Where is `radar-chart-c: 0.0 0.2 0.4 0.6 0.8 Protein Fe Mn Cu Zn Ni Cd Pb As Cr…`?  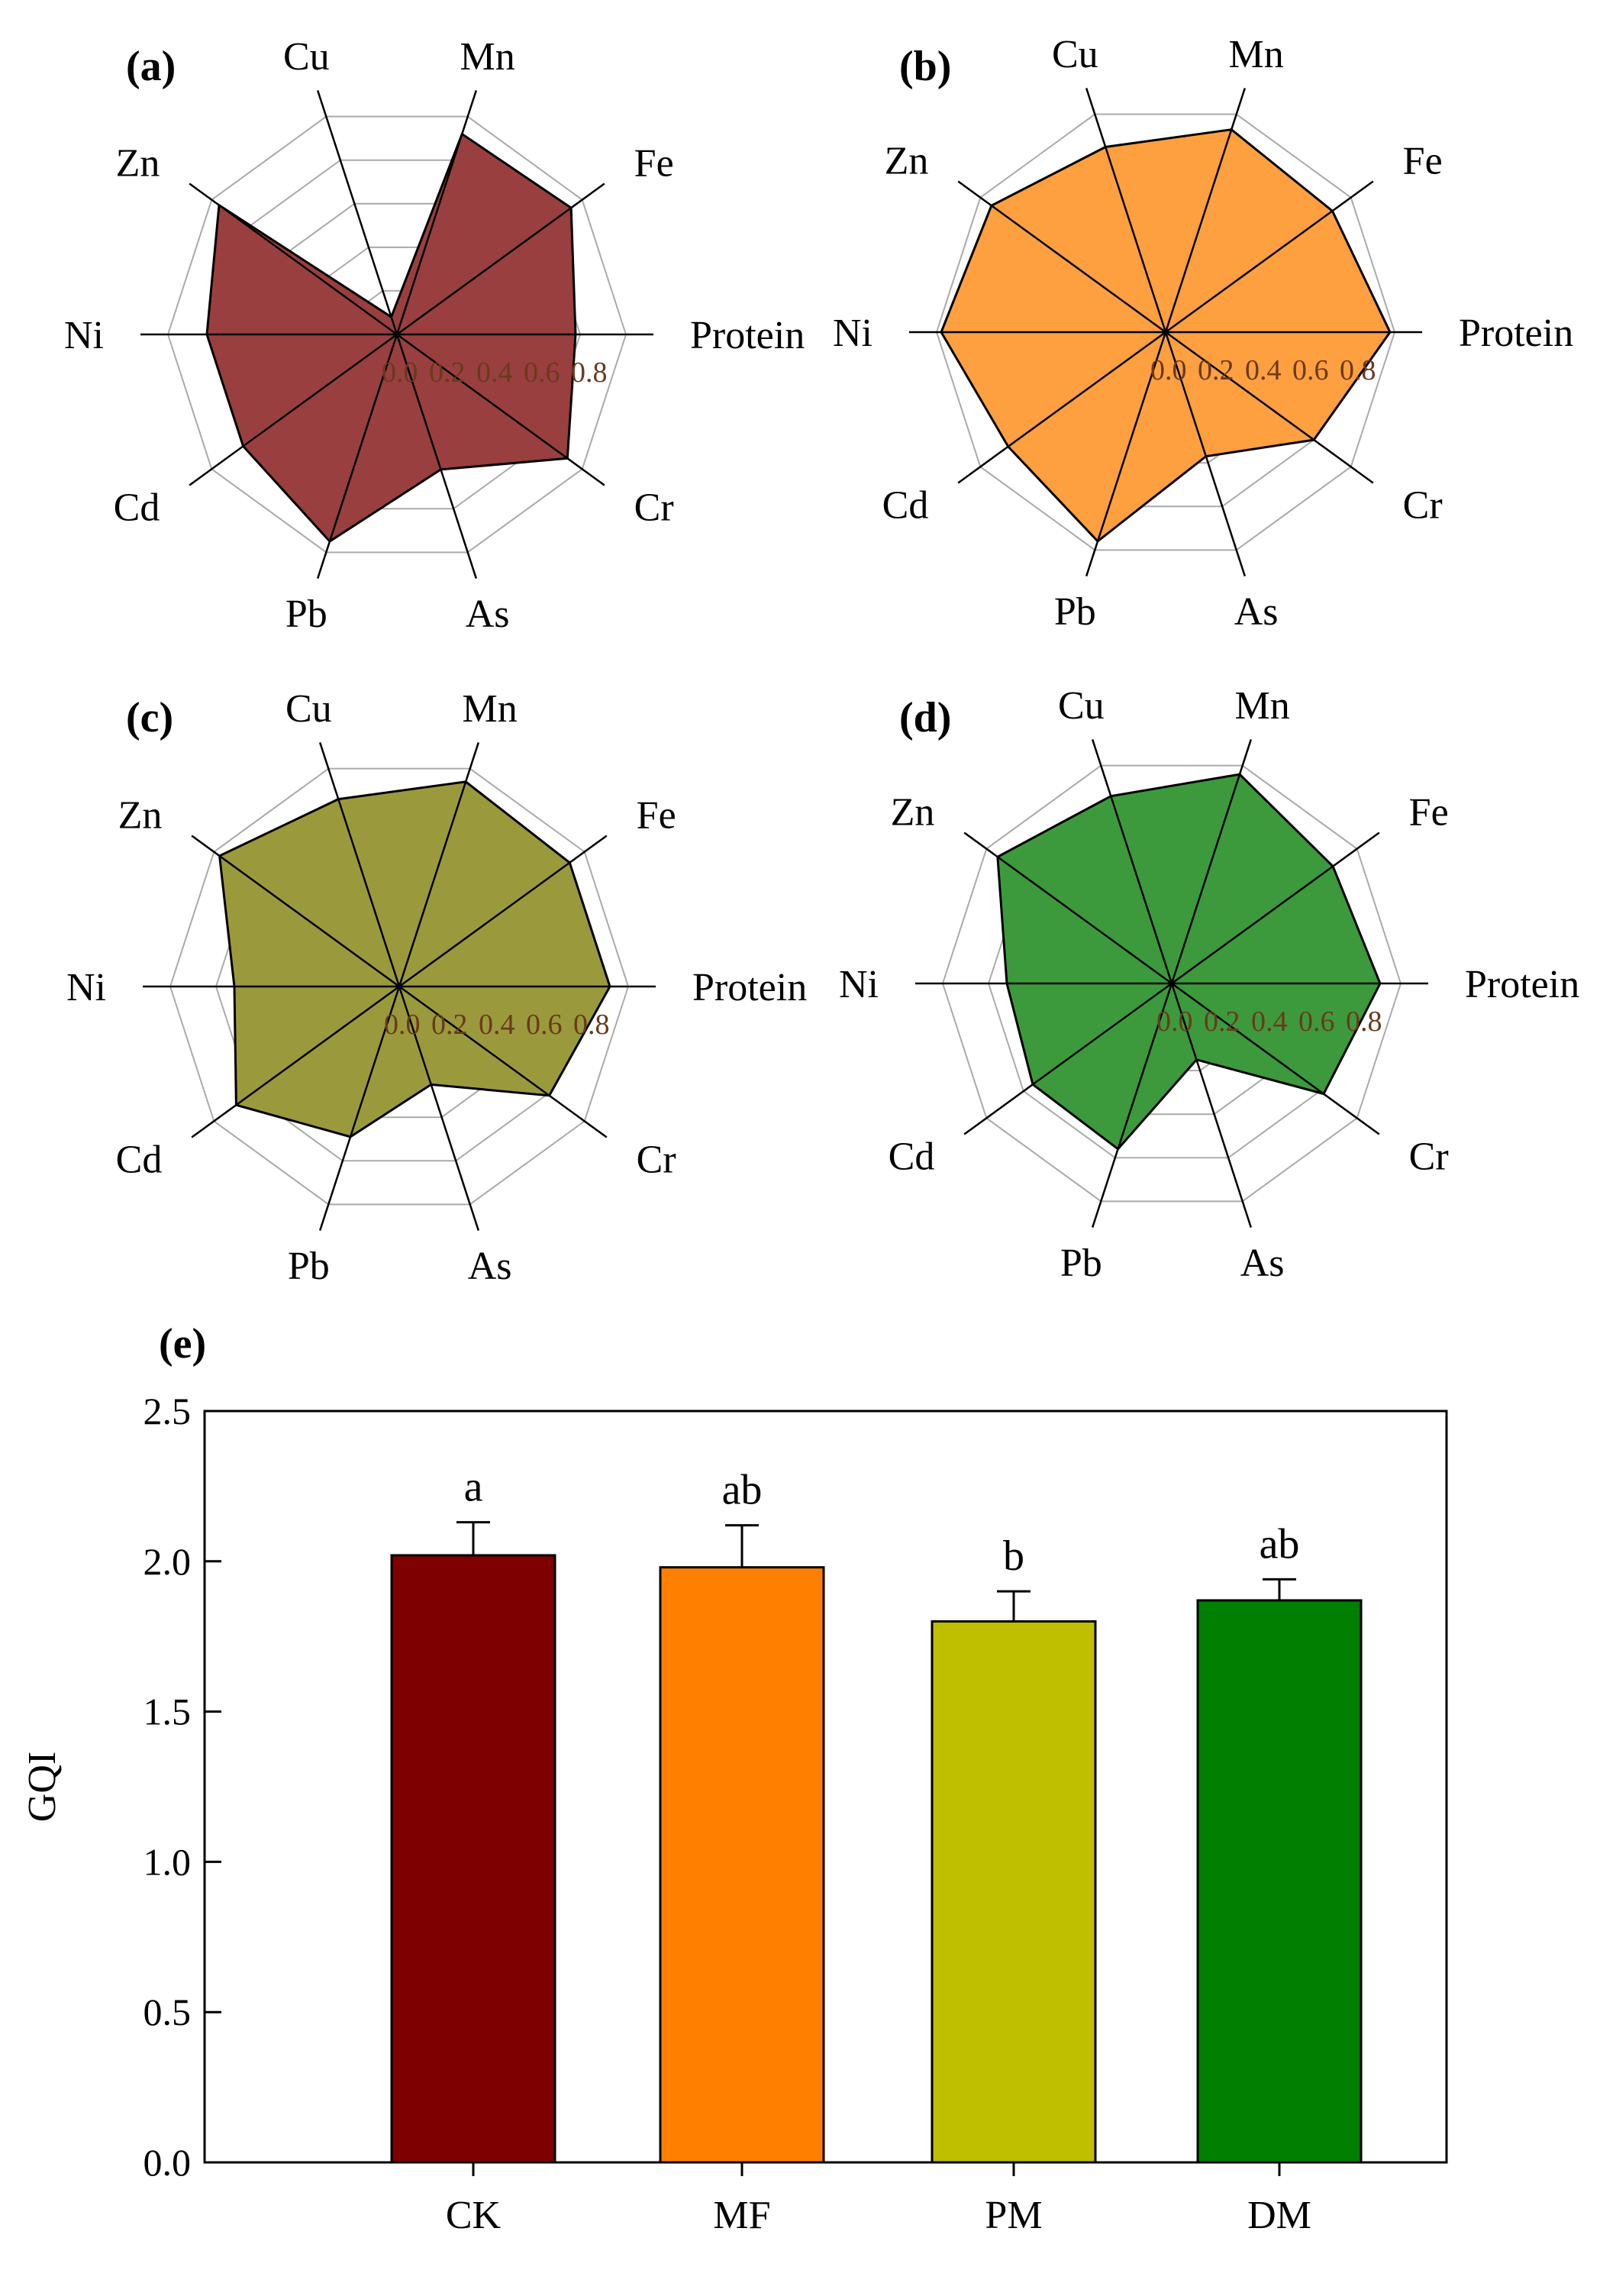 radar-chart-c: 0.0 0.2 0.4 0.6 0.8 Protein Fe Mn Cu Zn Ni Cd Pb As Cr… is located at coordinates (437, 987).